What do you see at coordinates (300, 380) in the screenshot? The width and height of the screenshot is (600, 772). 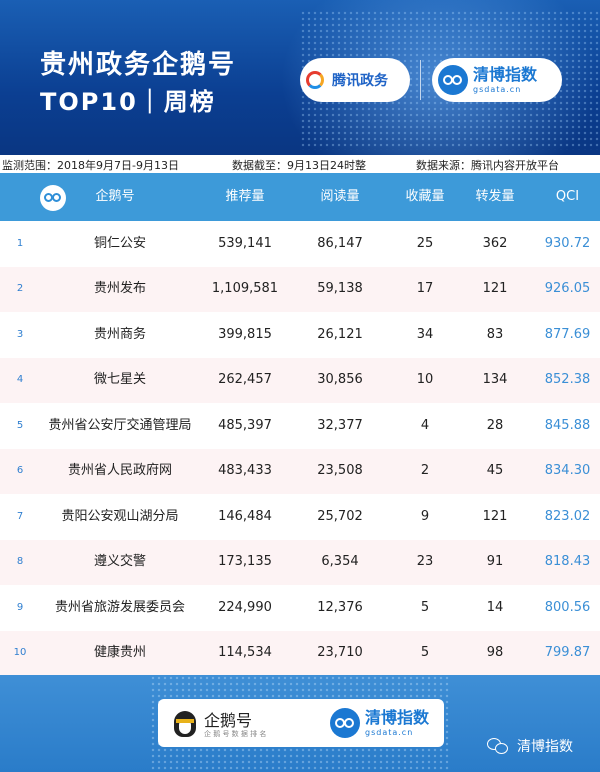 I see `table-row: 4 微七星关 262,457 30,856 10 134 852.38` at bounding box center [300, 380].